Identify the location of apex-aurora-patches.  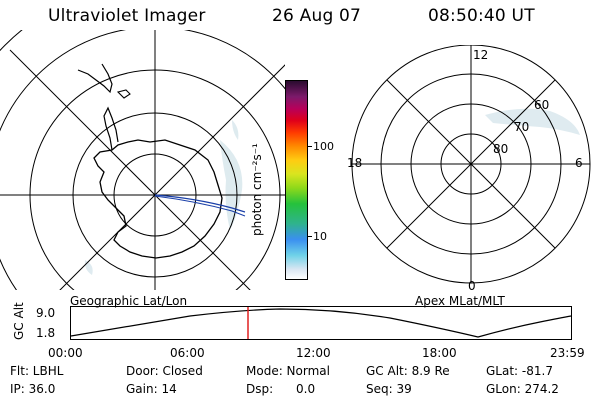
(532, 121).